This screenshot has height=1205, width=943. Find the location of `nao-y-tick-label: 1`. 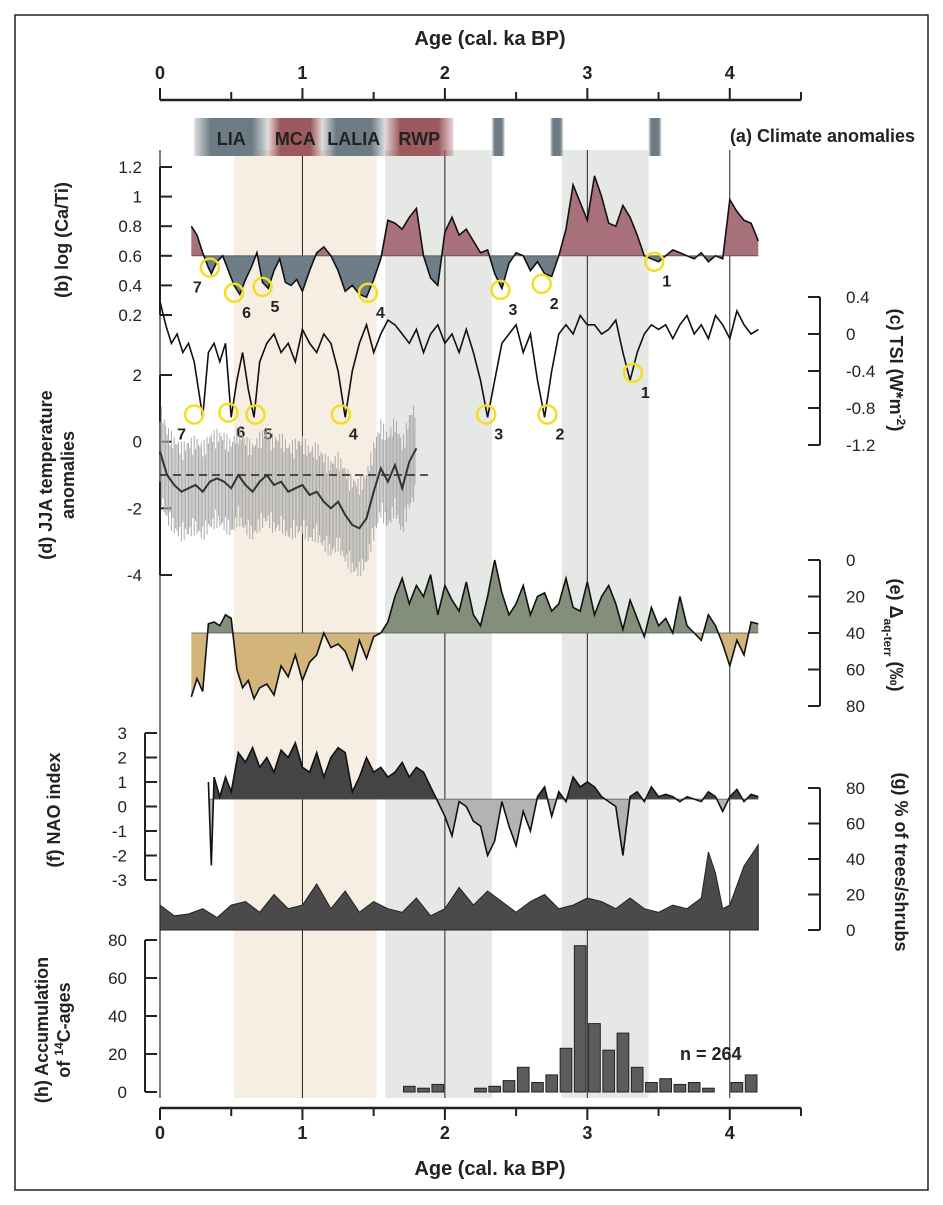

nao-y-tick-label: 1 is located at coordinates (122, 782).